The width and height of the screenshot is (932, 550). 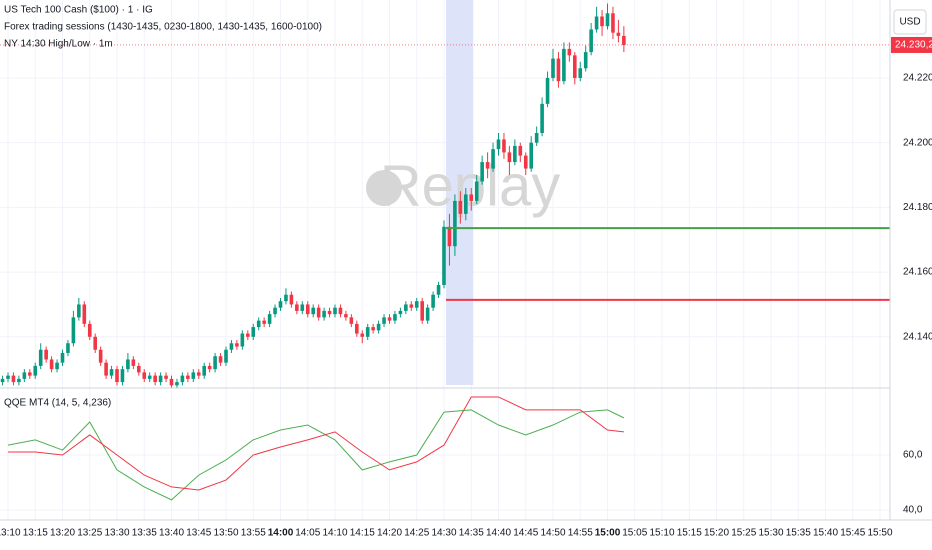 I want to click on y-tick-label: 24.160,0, so click(x=917, y=272).